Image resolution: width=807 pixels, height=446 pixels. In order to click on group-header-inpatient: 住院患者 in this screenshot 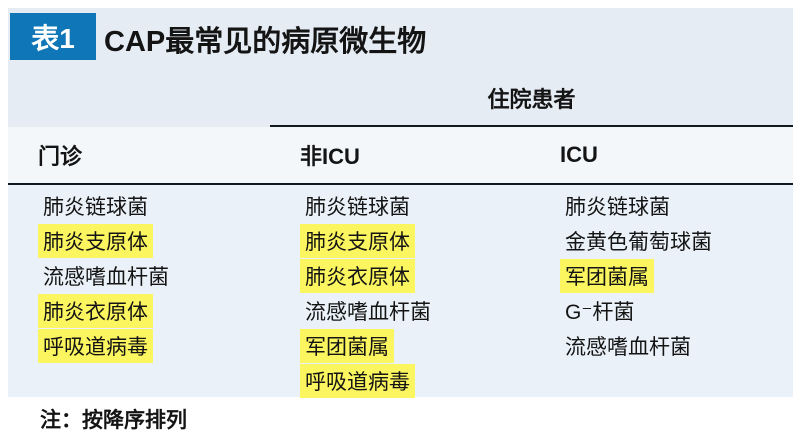, I will do `click(531, 98)`.